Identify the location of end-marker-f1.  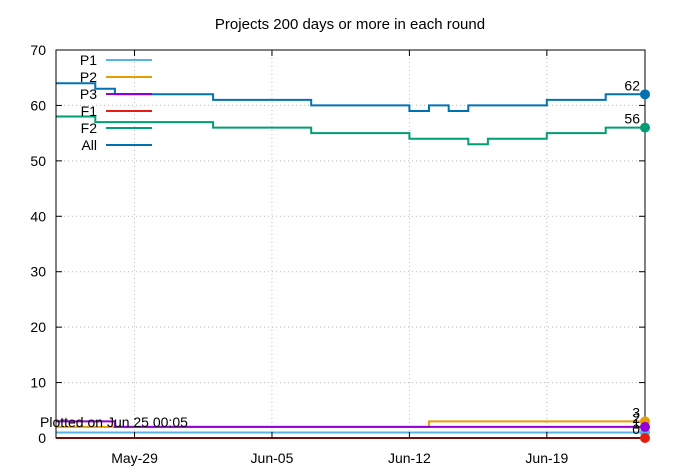
(645, 438).